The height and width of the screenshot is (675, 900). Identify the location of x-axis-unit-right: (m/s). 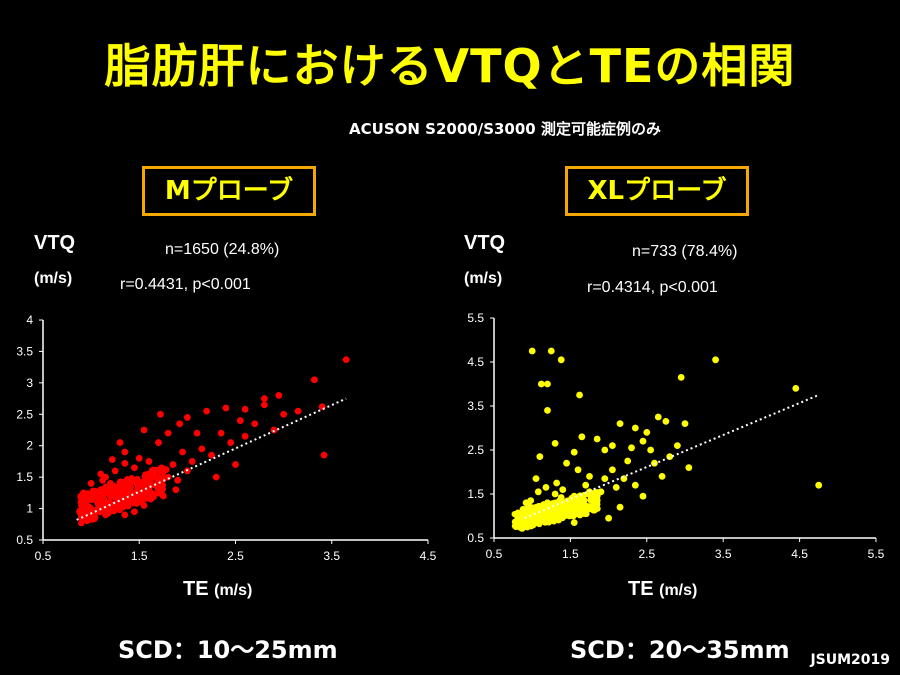
(678, 590).